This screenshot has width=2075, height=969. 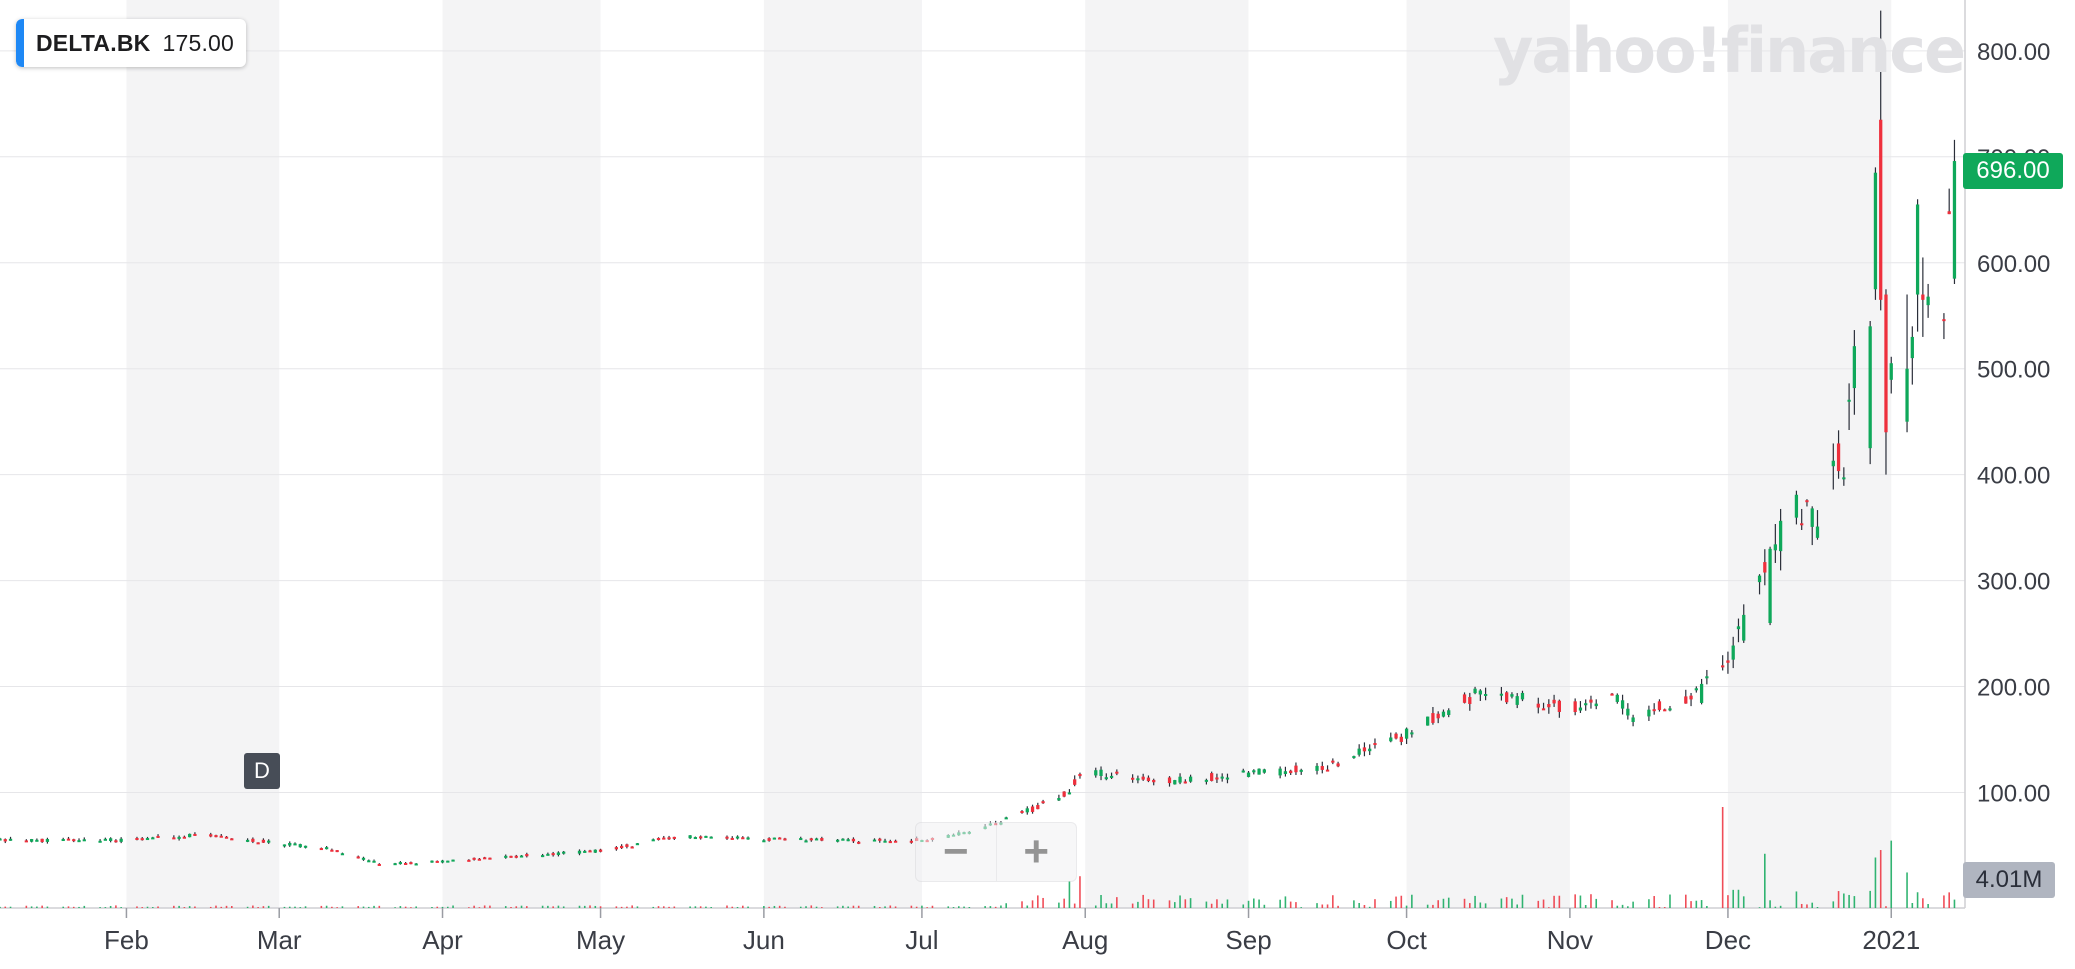 I want to click on zoom-in-button: +, so click(x=1036, y=852).